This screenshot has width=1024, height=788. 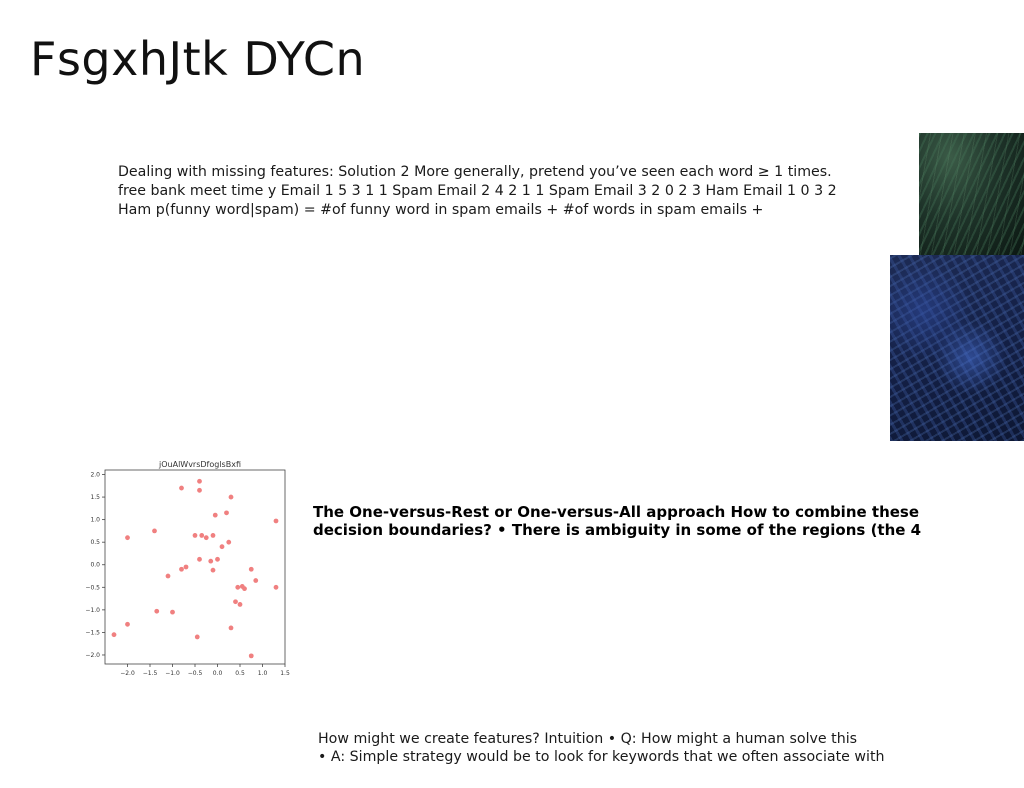 I want to click on x-tick-label: −2.0, so click(x=127, y=673).